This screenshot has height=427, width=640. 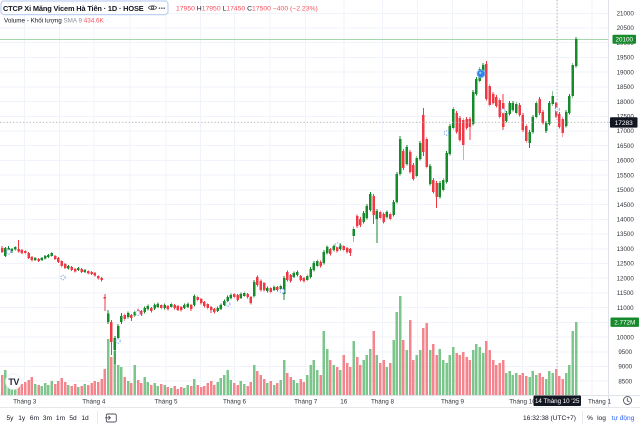 What do you see at coordinates (306, 401) in the screenshot?
I see `svg-text: Tháng 7` at bounding box center [306, 401].